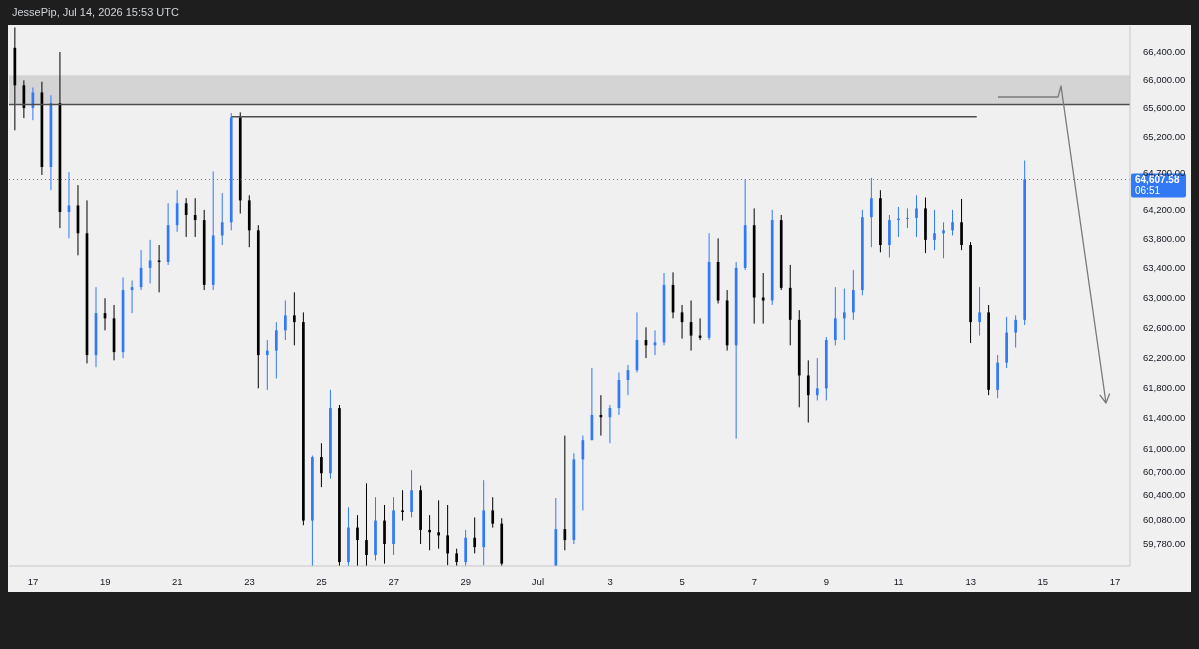 Image resolution: width=1199 pixels, height=649 pixels. What do you see at coordinates (95, 12) in the screenshot?
I see `text: JessePip, Jul 14, 2026 15:53 UTC` at bounding box center [95, 12].